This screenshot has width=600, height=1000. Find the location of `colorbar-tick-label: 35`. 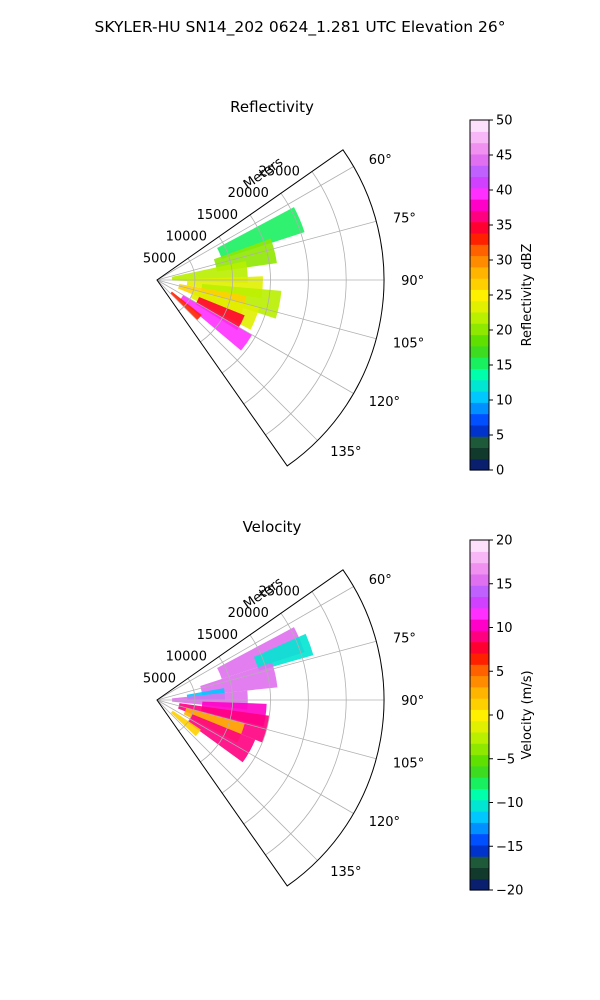

colorbar-tick-label: 35 is located at coordinates (504, 226).